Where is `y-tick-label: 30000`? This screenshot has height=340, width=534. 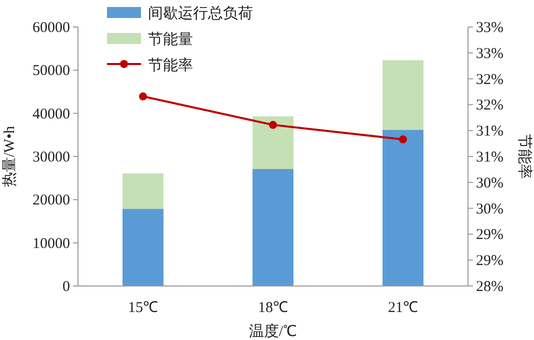 y-tick-label: 30000 is located at coordinates (51, 158).